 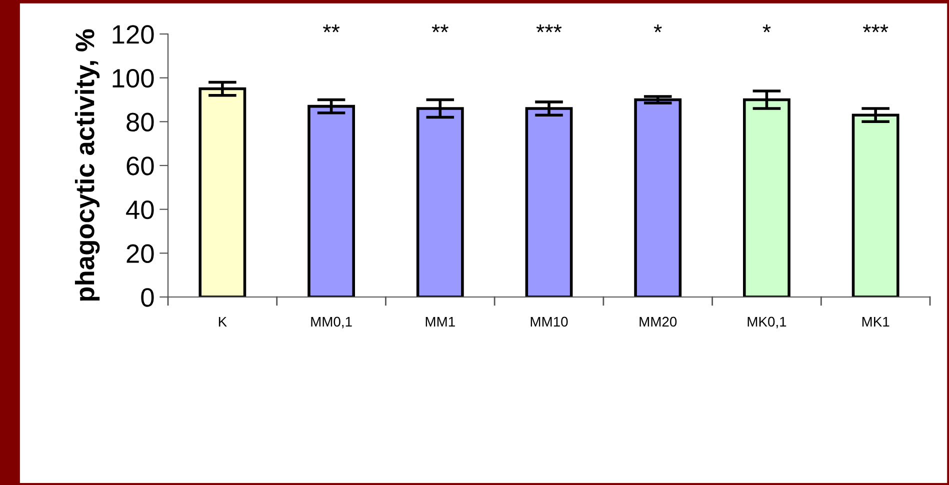 What do you see at coordinates (767, 322) in the screenshot?
I see `x-tick-label: MK0,1` at bounding box center [767, 322].